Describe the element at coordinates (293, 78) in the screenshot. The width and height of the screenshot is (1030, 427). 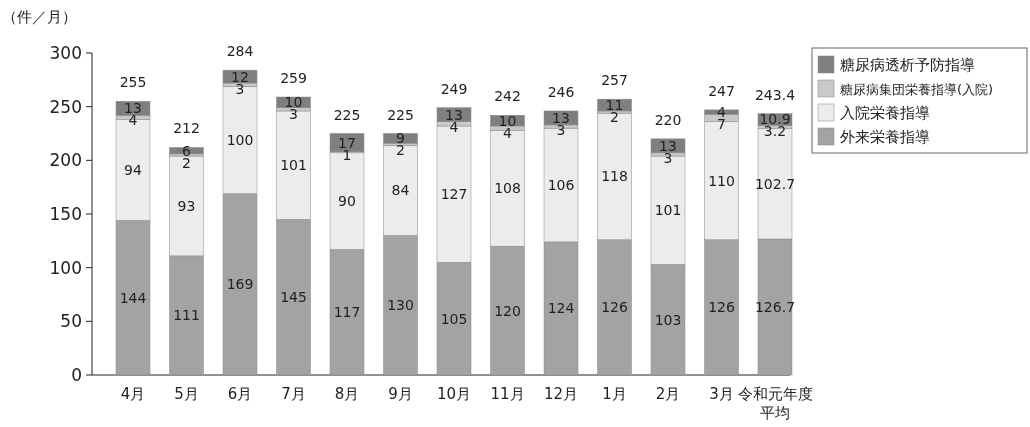
I see `total-label: 259` at that location.